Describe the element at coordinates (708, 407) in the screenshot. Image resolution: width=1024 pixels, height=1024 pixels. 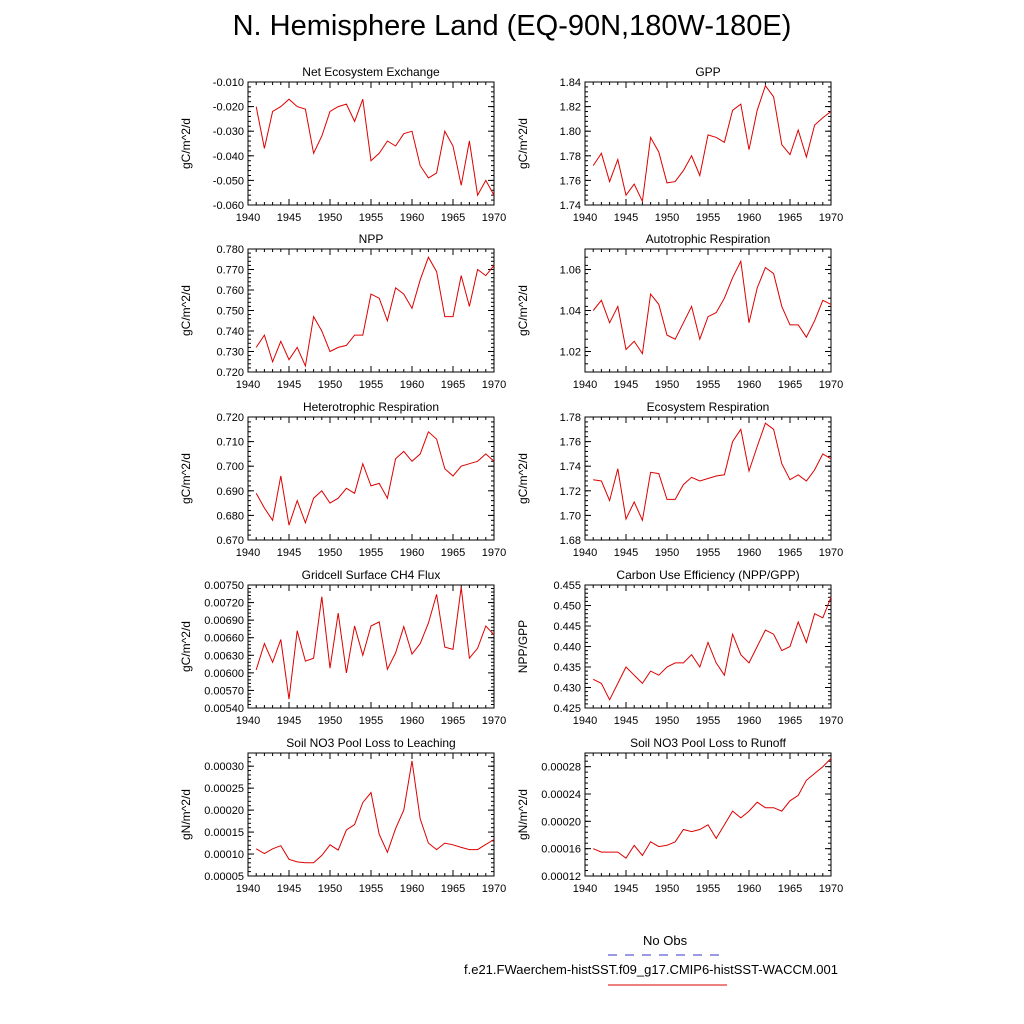
I see `chart-title: Ecosystem Respiration` at that location.